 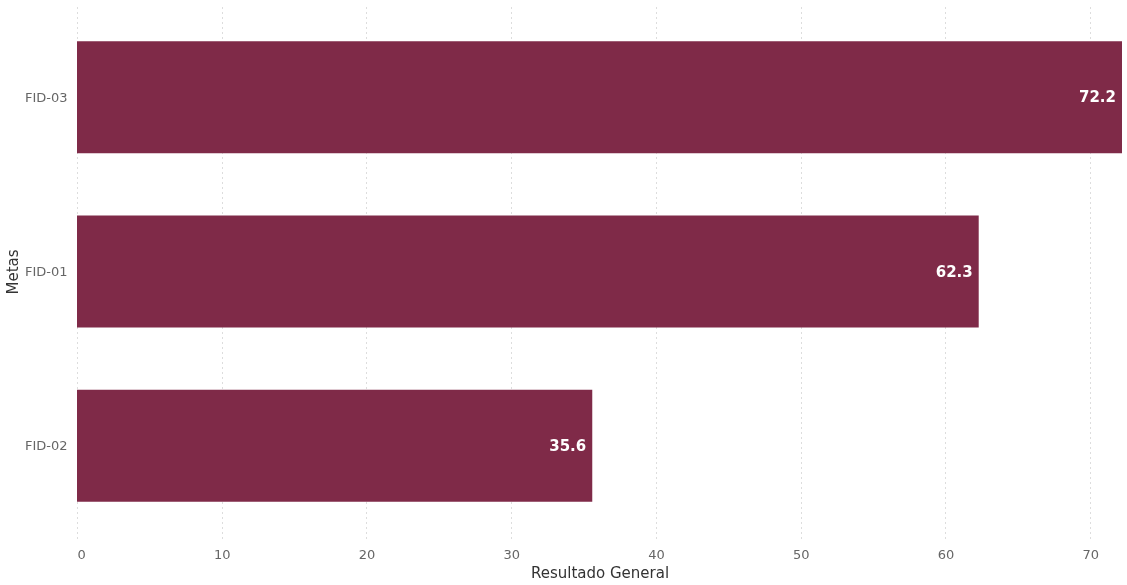 I want to click on y-tick-label: FID-02, so click(x=46, y=446).